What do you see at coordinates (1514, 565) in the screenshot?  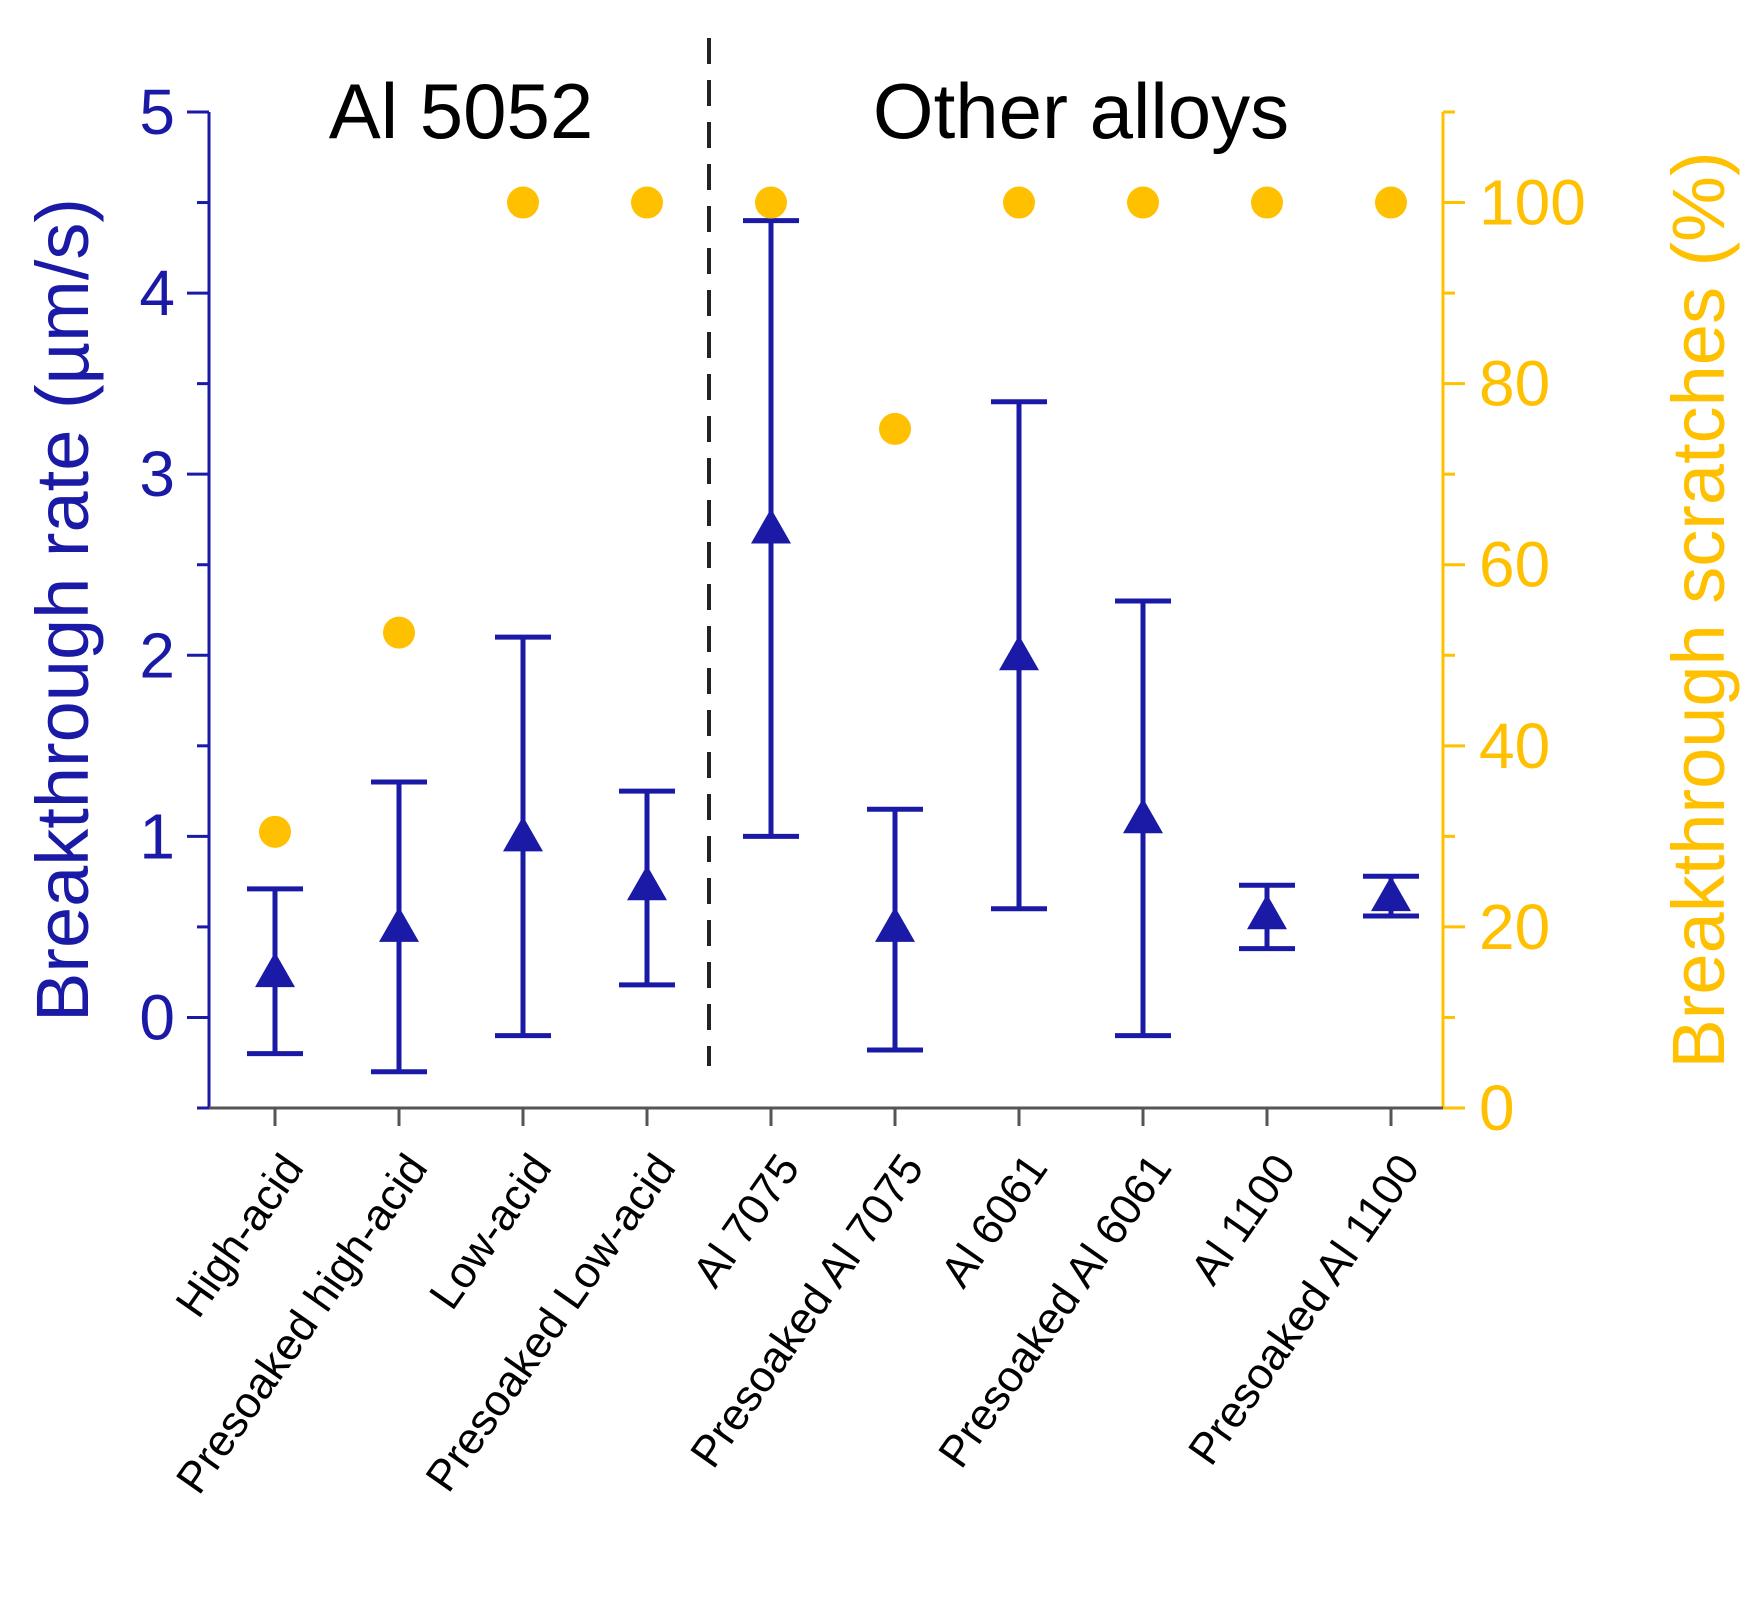 I see `right-tick-label: 60` at bounding box center [1514, 565].